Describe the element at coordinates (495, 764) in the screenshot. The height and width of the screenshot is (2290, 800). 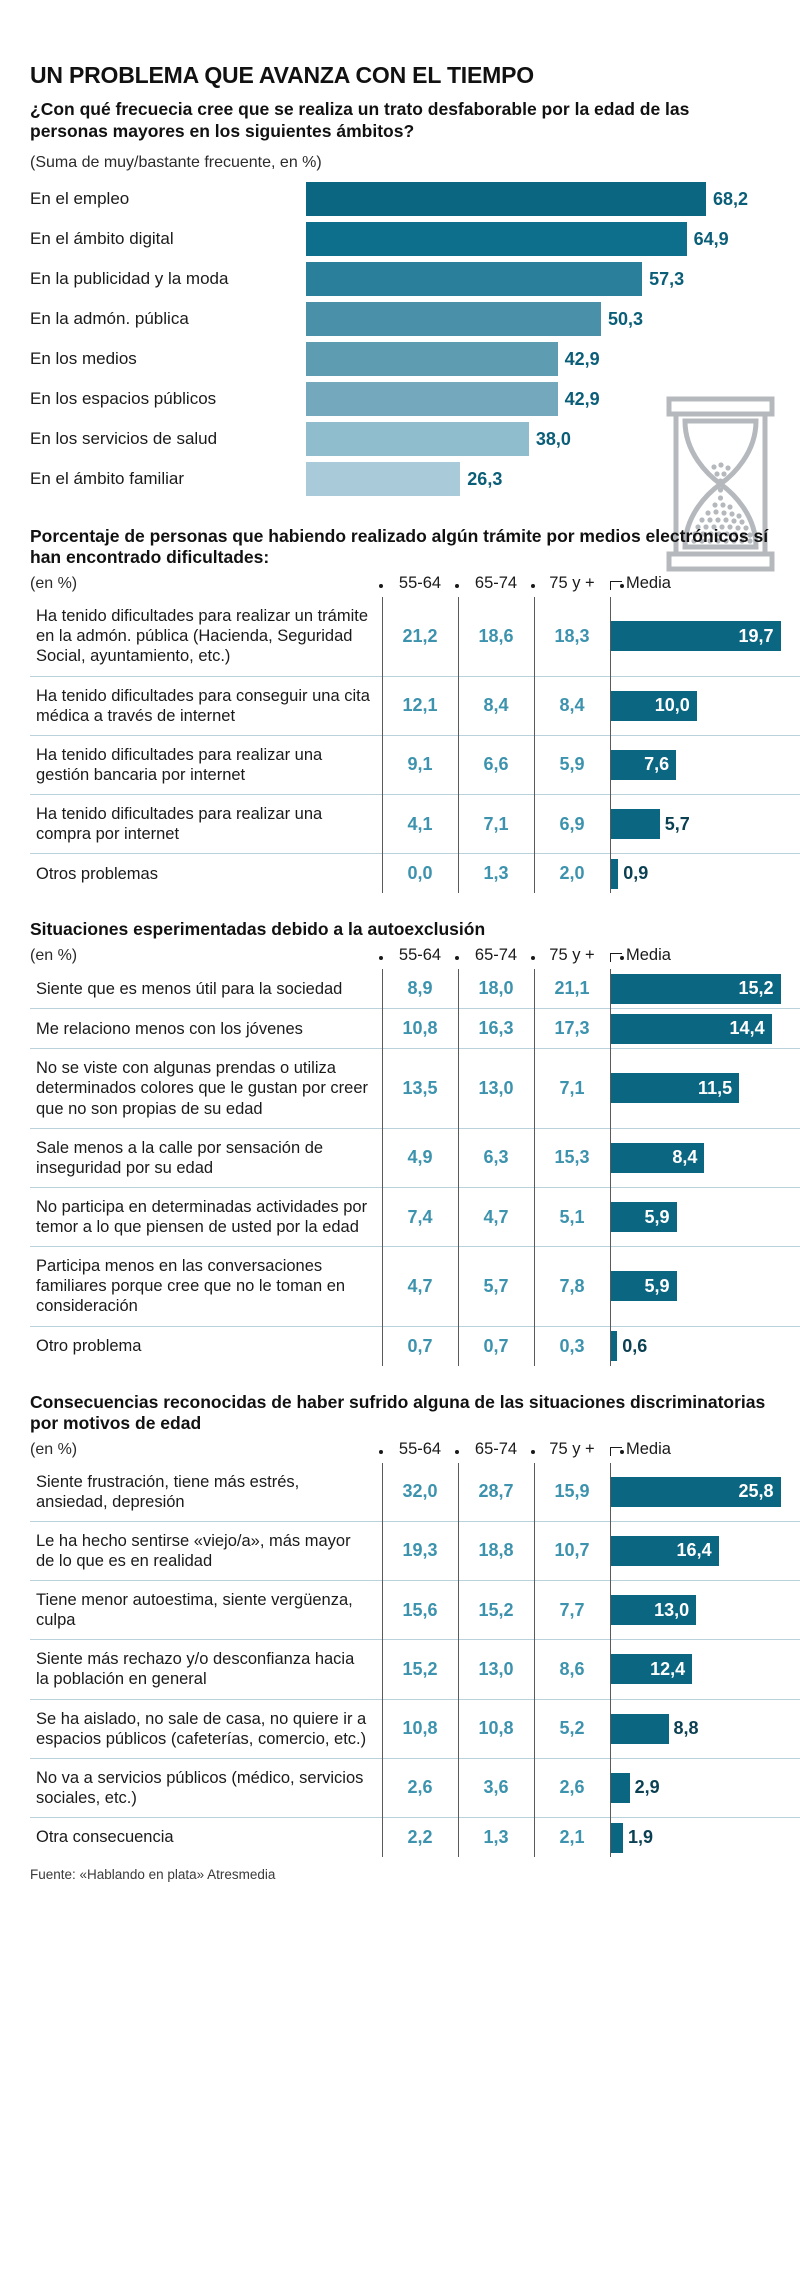
I see `cell-value-65-74: 6,6` at that location.